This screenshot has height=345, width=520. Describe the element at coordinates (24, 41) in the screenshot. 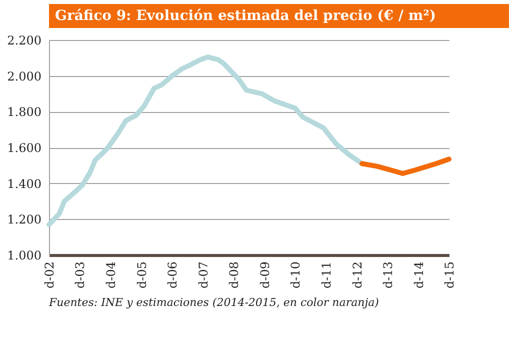

I see `y-tick-label: 2.200` at that location.